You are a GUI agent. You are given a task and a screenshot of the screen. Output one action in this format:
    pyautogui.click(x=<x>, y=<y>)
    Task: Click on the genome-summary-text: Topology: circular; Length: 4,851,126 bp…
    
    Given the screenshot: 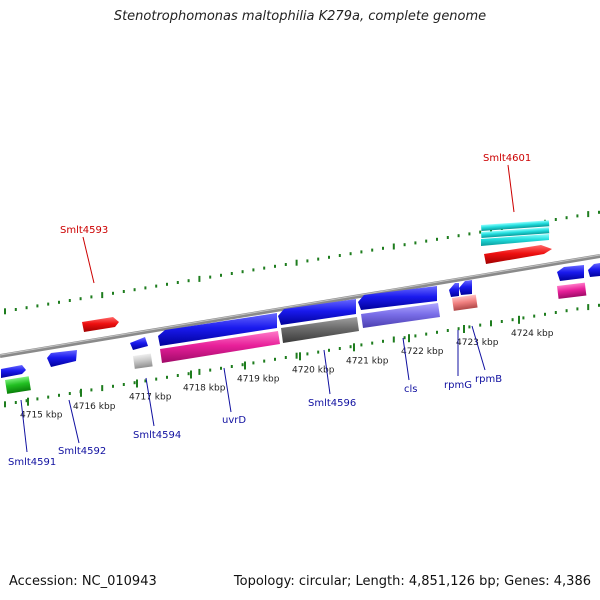 What is the action you would take?
    pyautogui.click(x=412, y=581)
    